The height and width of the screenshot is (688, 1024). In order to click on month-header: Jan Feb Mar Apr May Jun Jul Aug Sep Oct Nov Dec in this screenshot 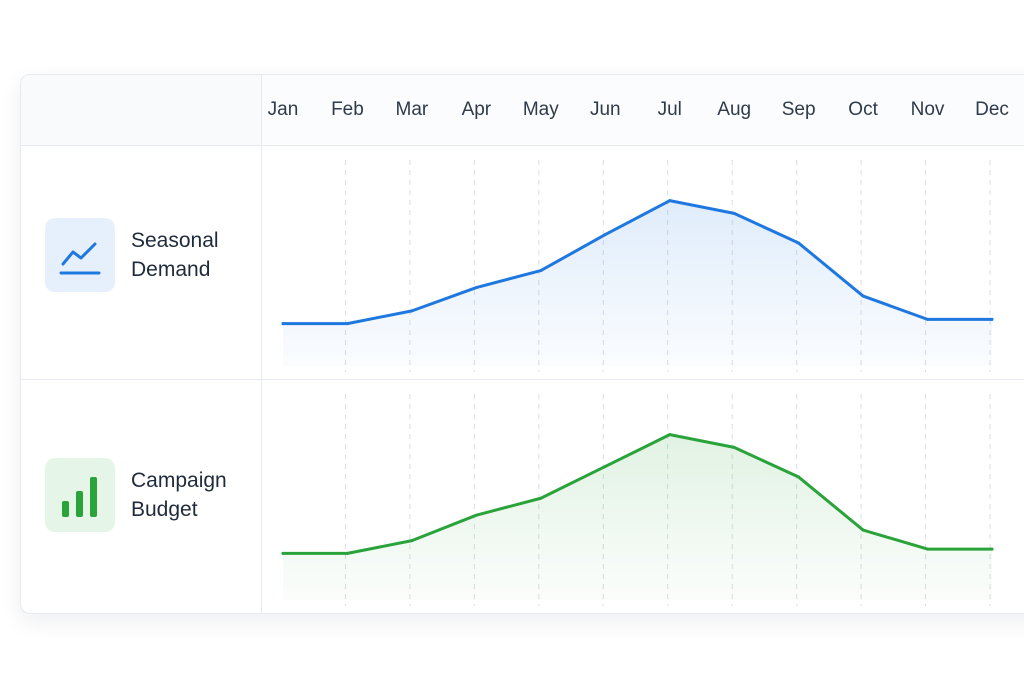, I will do `click(522, 110)`.